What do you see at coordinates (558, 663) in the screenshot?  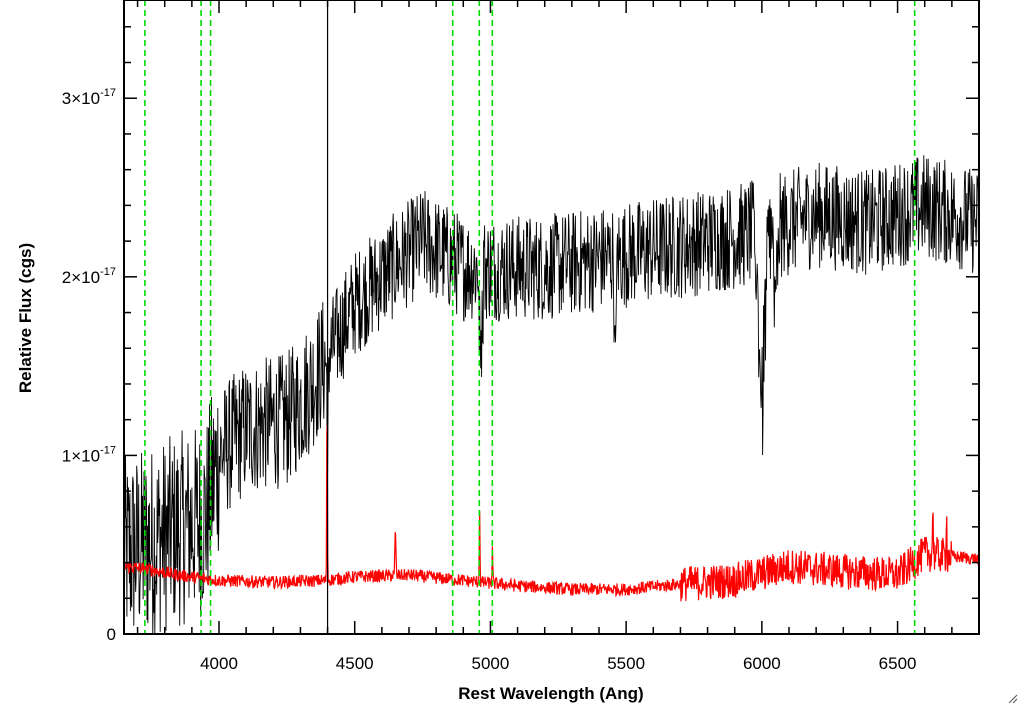 I see `x-tick-labels: 4000 4500 5000 5500 6000 6500` at bounding box center [558, 663].